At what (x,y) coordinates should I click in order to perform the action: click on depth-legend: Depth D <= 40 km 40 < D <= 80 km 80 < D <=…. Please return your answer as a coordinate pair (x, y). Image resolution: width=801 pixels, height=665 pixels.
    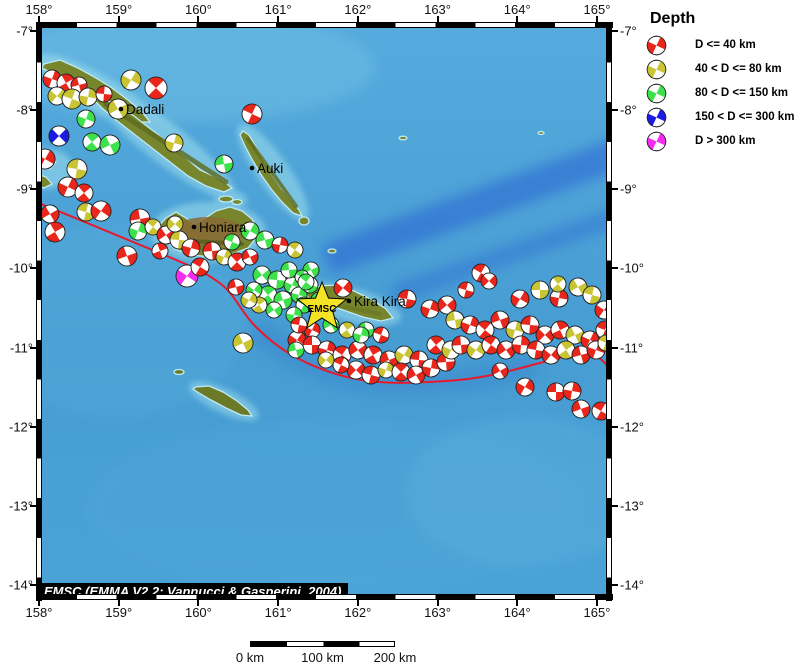
    Looking at the image, I should click on (723, 82).